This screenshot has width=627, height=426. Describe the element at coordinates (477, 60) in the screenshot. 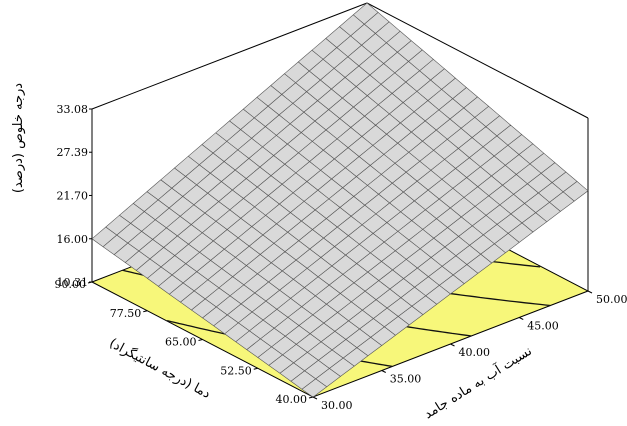

I see `frame-edge-top-right` at that location.